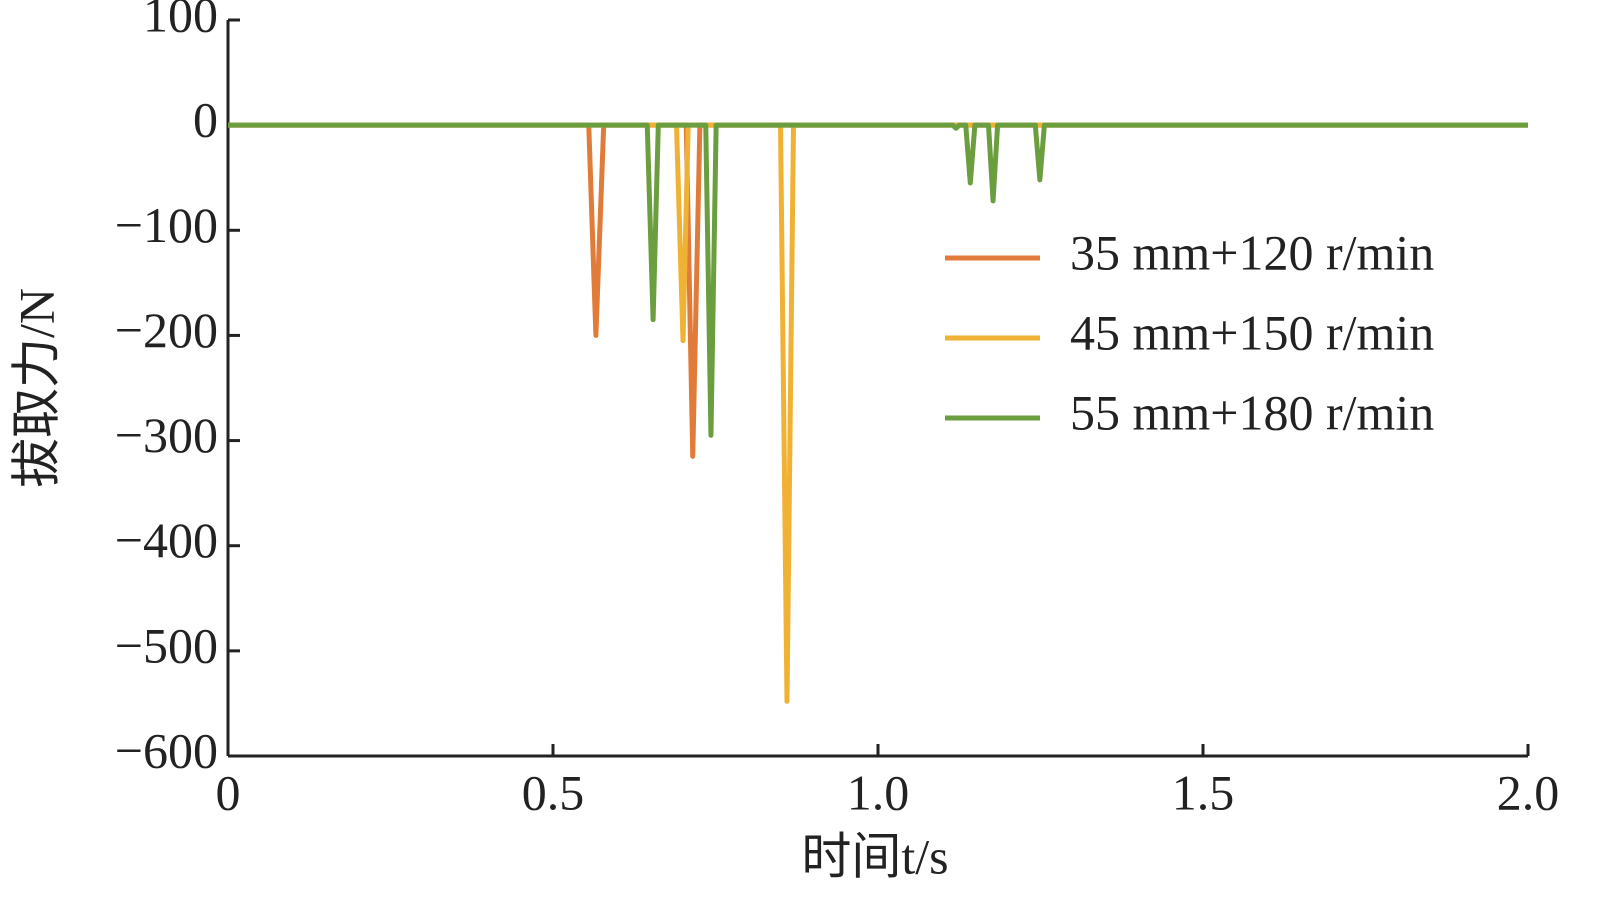  Describe the element at coordinates (166, 330) in the screenshot. I see `y-tick-label: −200` at that location.